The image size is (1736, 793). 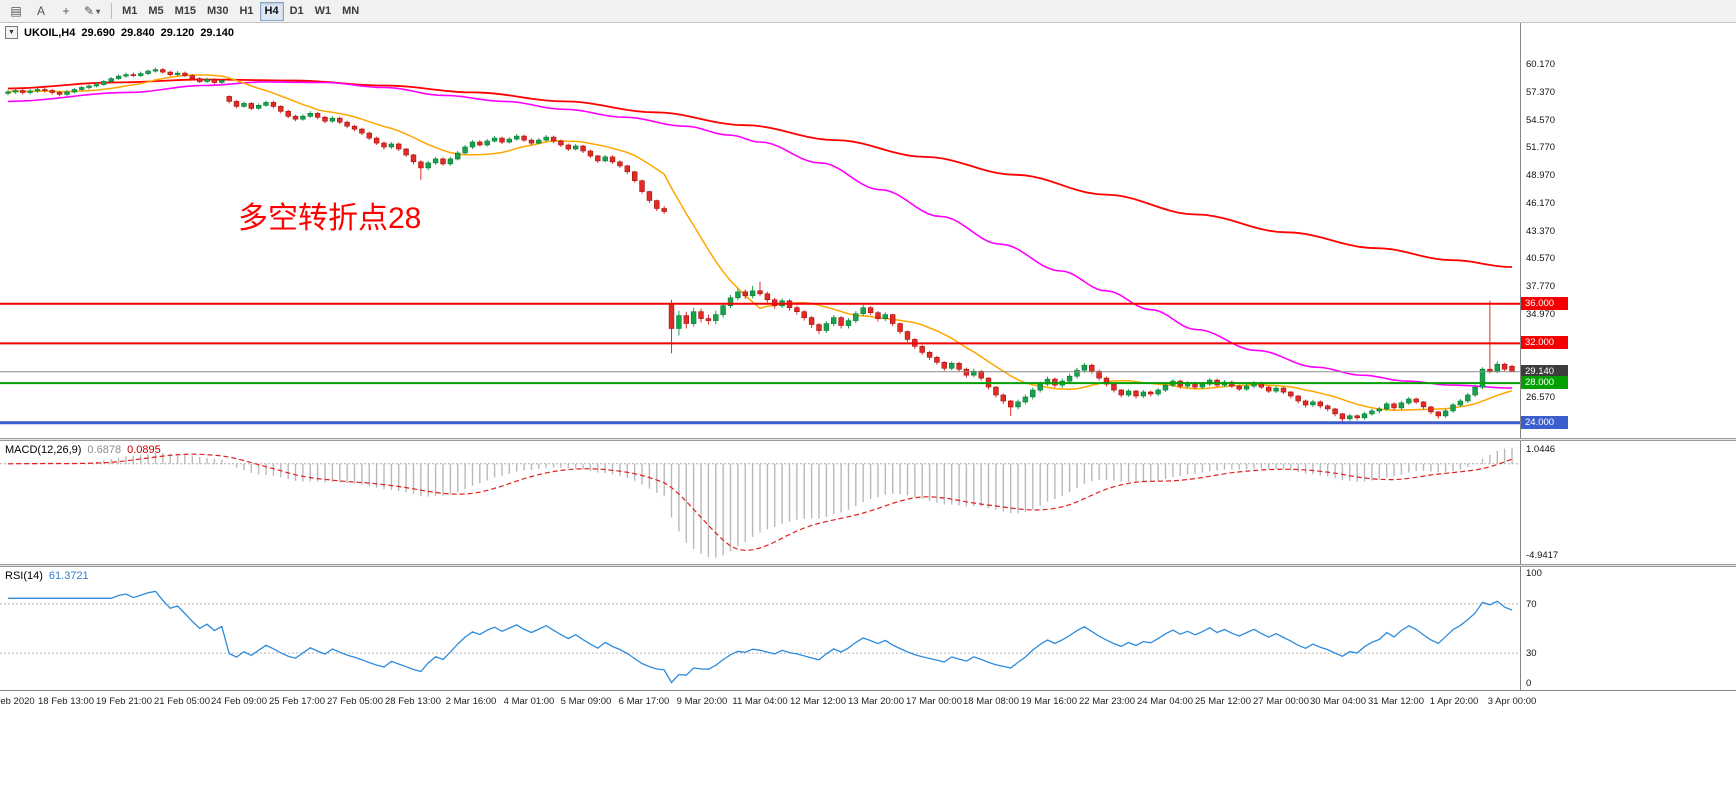 I want to click on timeframe-button-M15: M15, so click(x=185, y=11).